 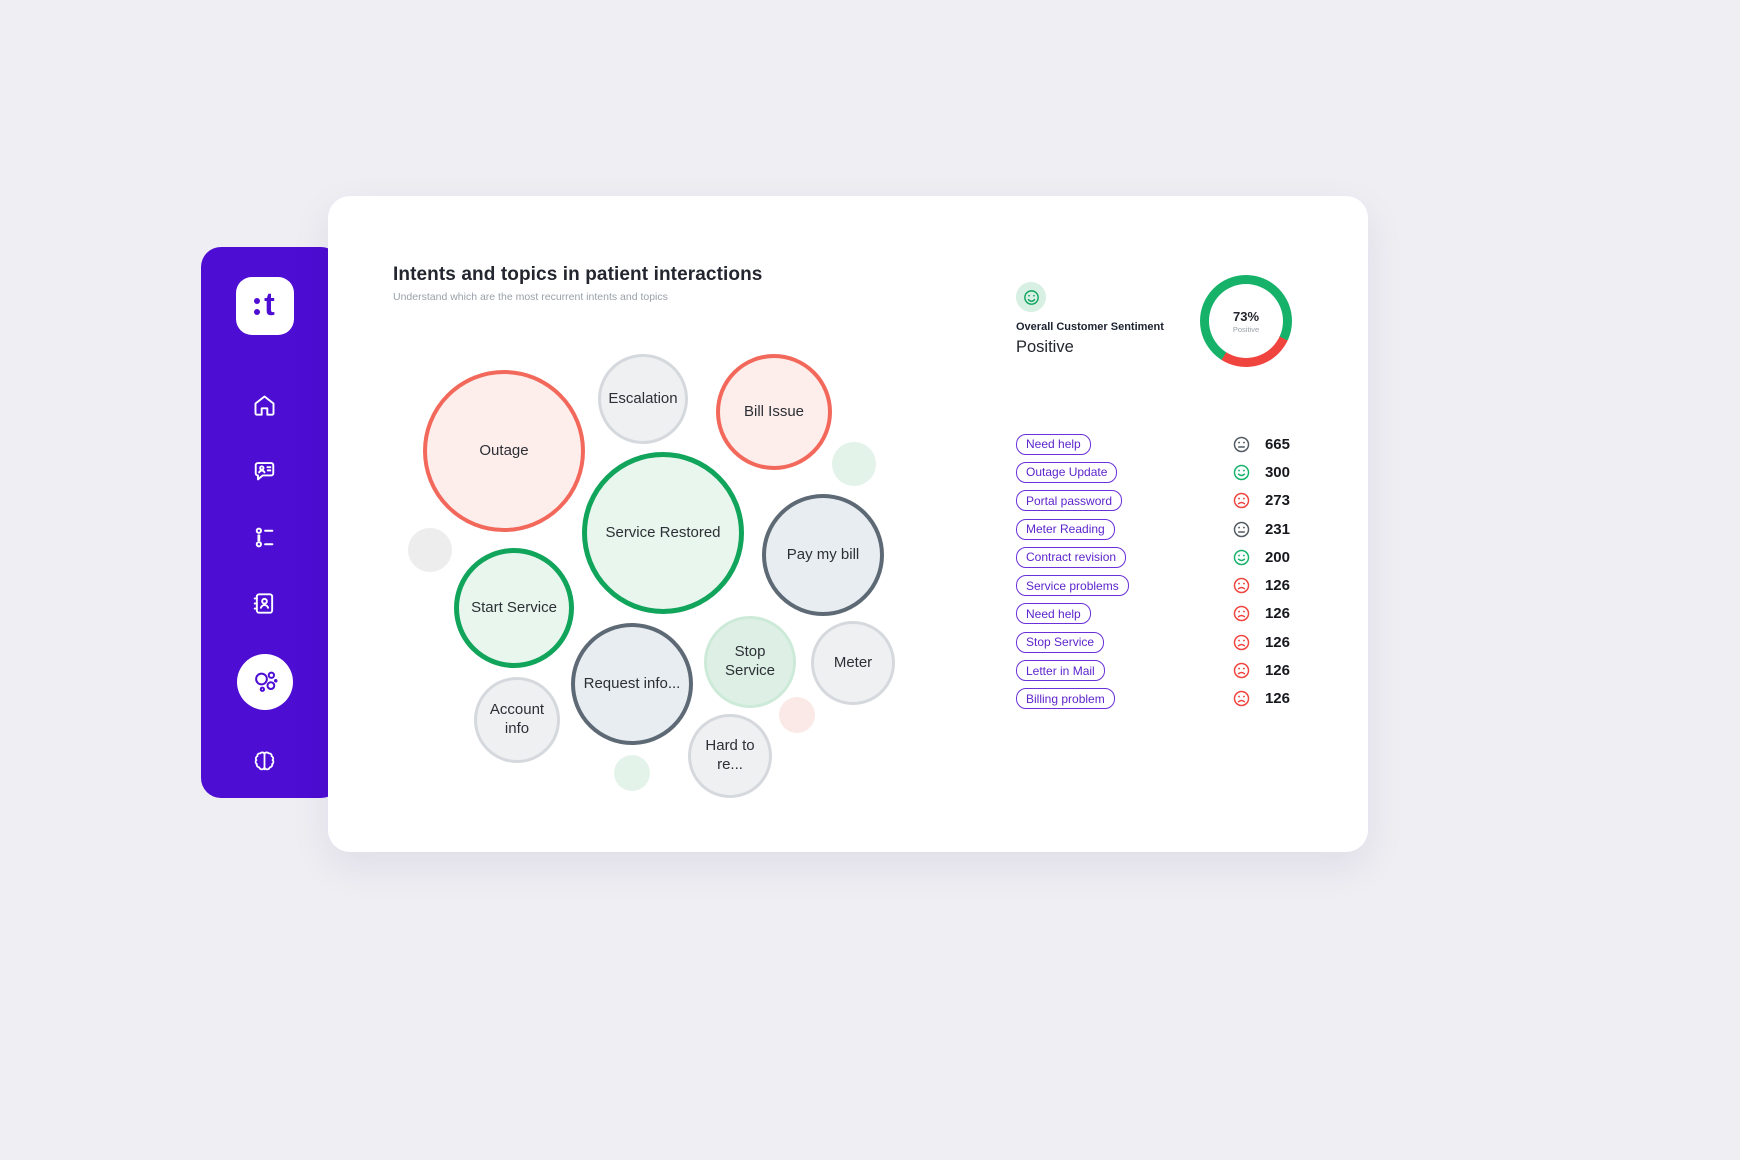 I want to click on topic-pill: Outage Update, so click(x=1067, y=472).